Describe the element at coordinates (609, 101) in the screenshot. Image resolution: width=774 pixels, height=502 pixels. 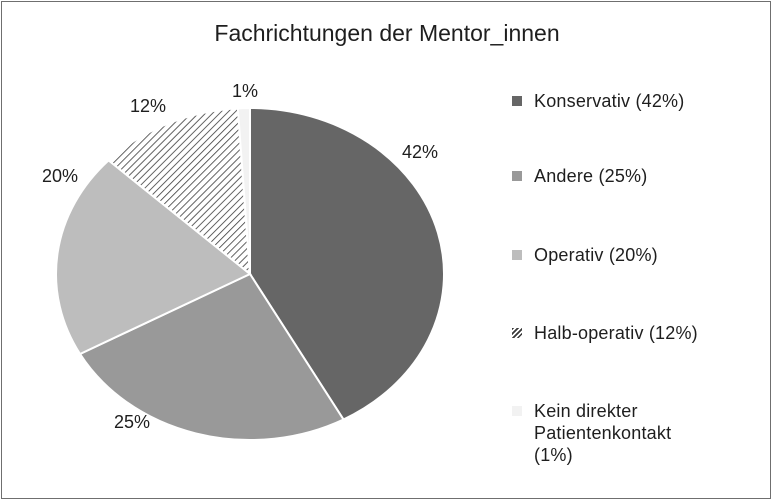
I see `legend-label-line: Konservativ (42%)` at that location.